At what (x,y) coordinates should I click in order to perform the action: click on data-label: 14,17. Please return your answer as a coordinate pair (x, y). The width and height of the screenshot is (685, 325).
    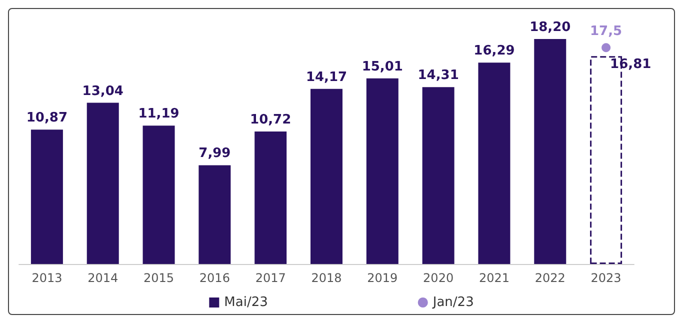
    Looking at the image, I should click on (327, 77).